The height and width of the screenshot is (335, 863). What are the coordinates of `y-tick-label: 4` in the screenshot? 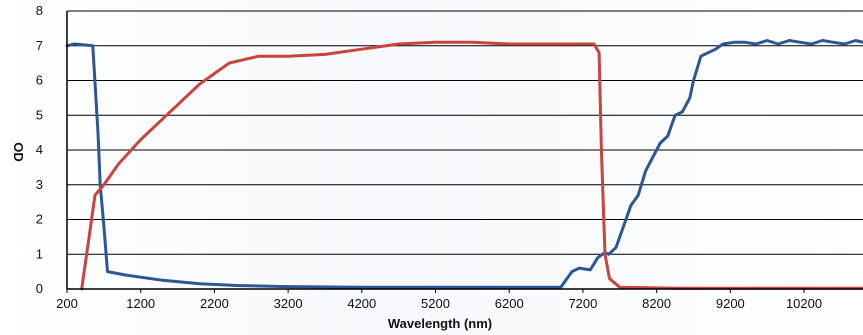 It's located at (39, 149).